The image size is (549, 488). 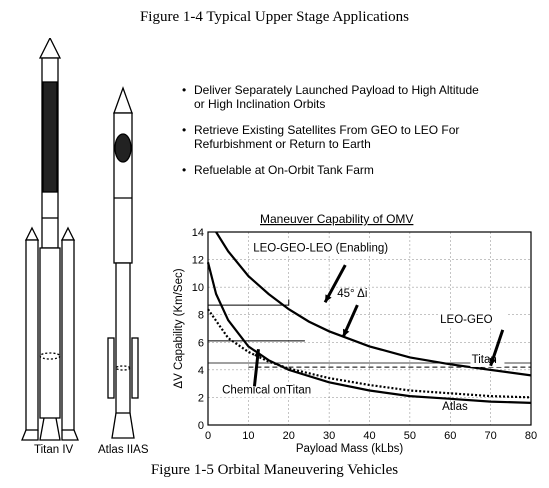 What do you see at coordinates (201, 426) in the screenshot?
I see `y-tick-label: 0` at bounding box center [201, 426].